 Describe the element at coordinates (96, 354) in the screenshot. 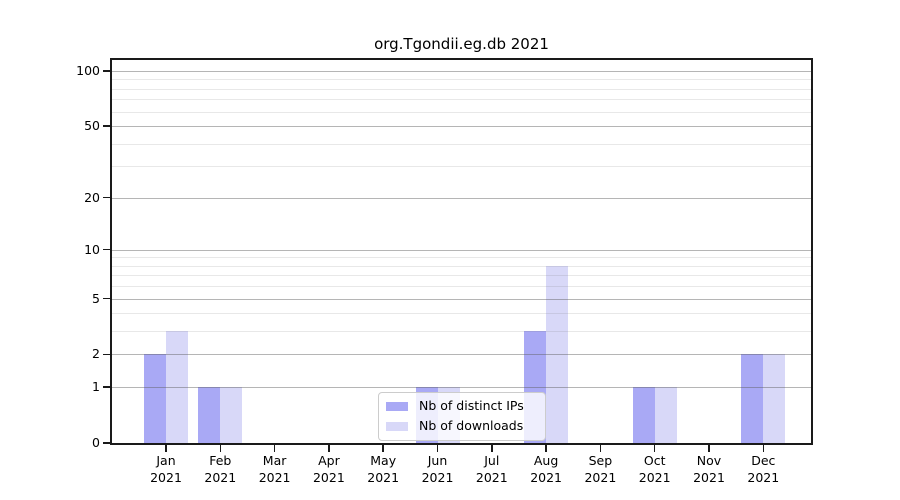

I see `y-tick-label: 2` at that location.